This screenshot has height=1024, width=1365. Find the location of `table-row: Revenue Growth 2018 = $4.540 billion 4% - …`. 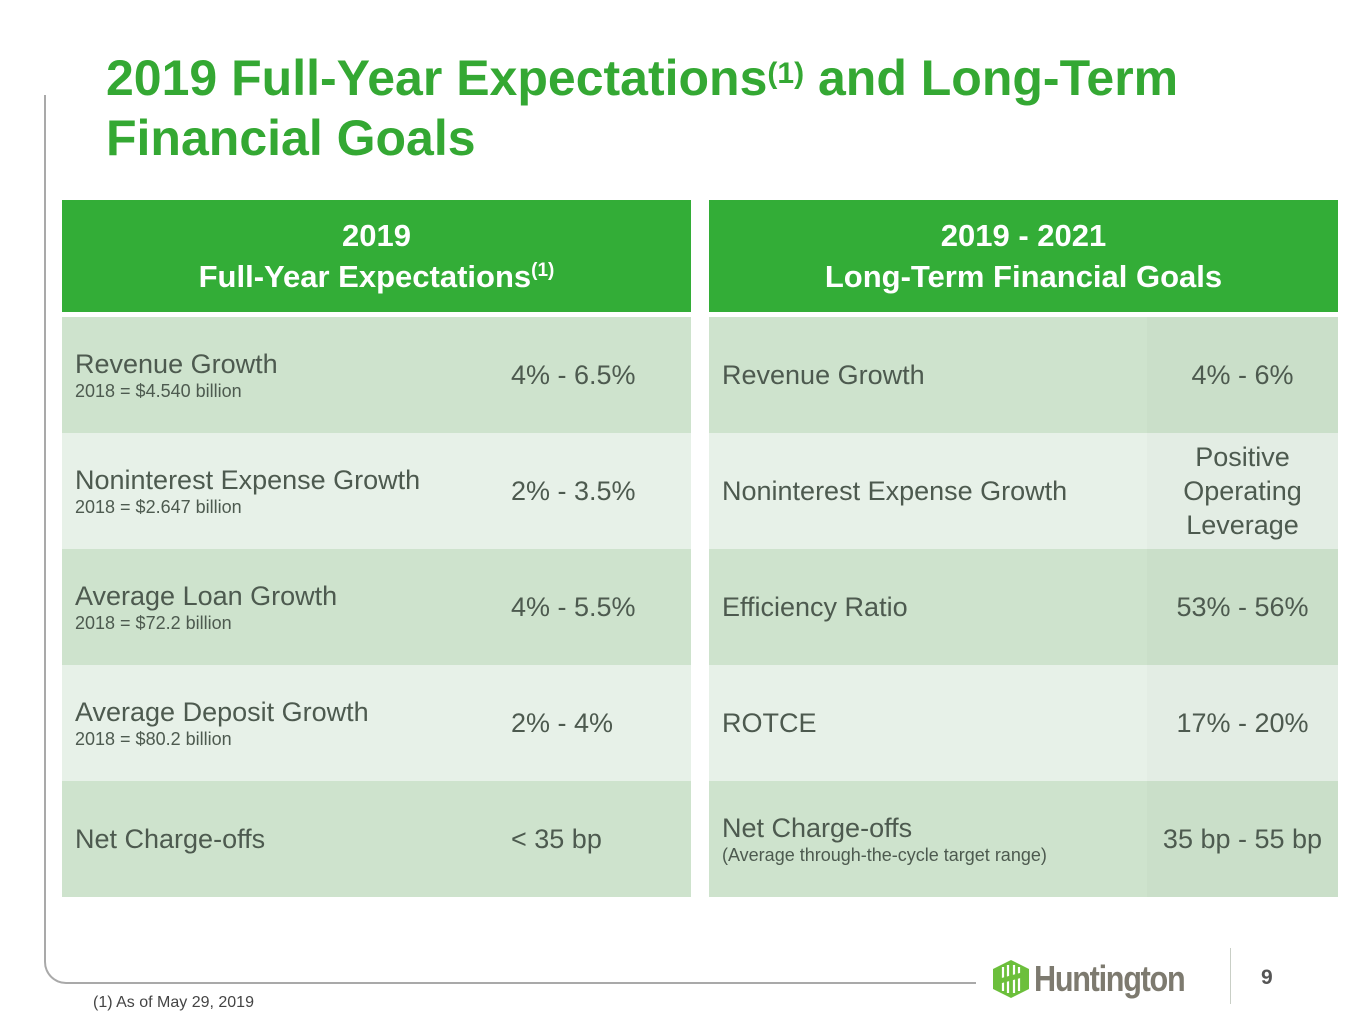

table-row: Revenue Growth 2018 = $4.540 billion 4% - … is located at coordinates (376, 375).